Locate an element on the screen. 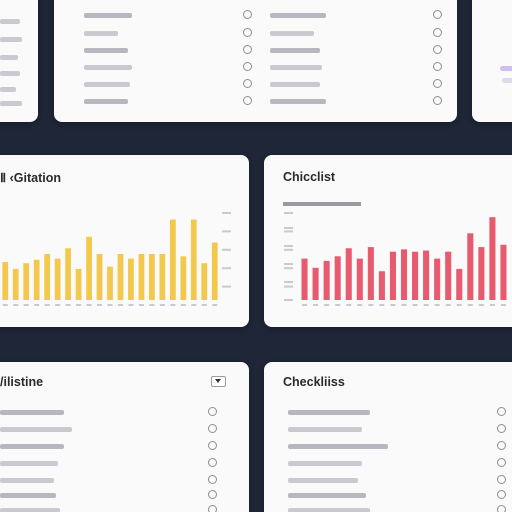  card-top-left is located at coordinates (19, 61).